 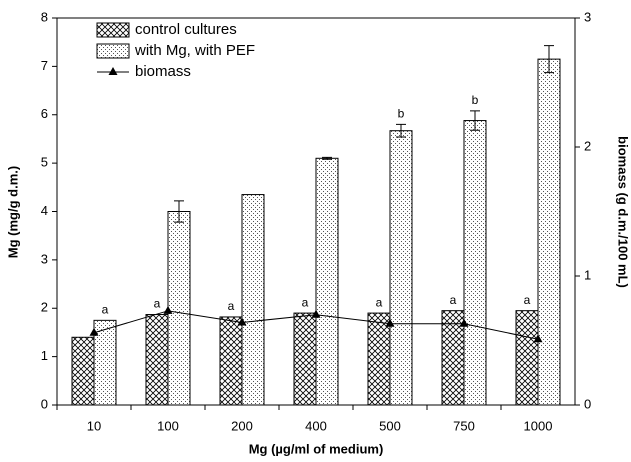 I want to click on x-tick-label: 200, so click(x=242, y=425).